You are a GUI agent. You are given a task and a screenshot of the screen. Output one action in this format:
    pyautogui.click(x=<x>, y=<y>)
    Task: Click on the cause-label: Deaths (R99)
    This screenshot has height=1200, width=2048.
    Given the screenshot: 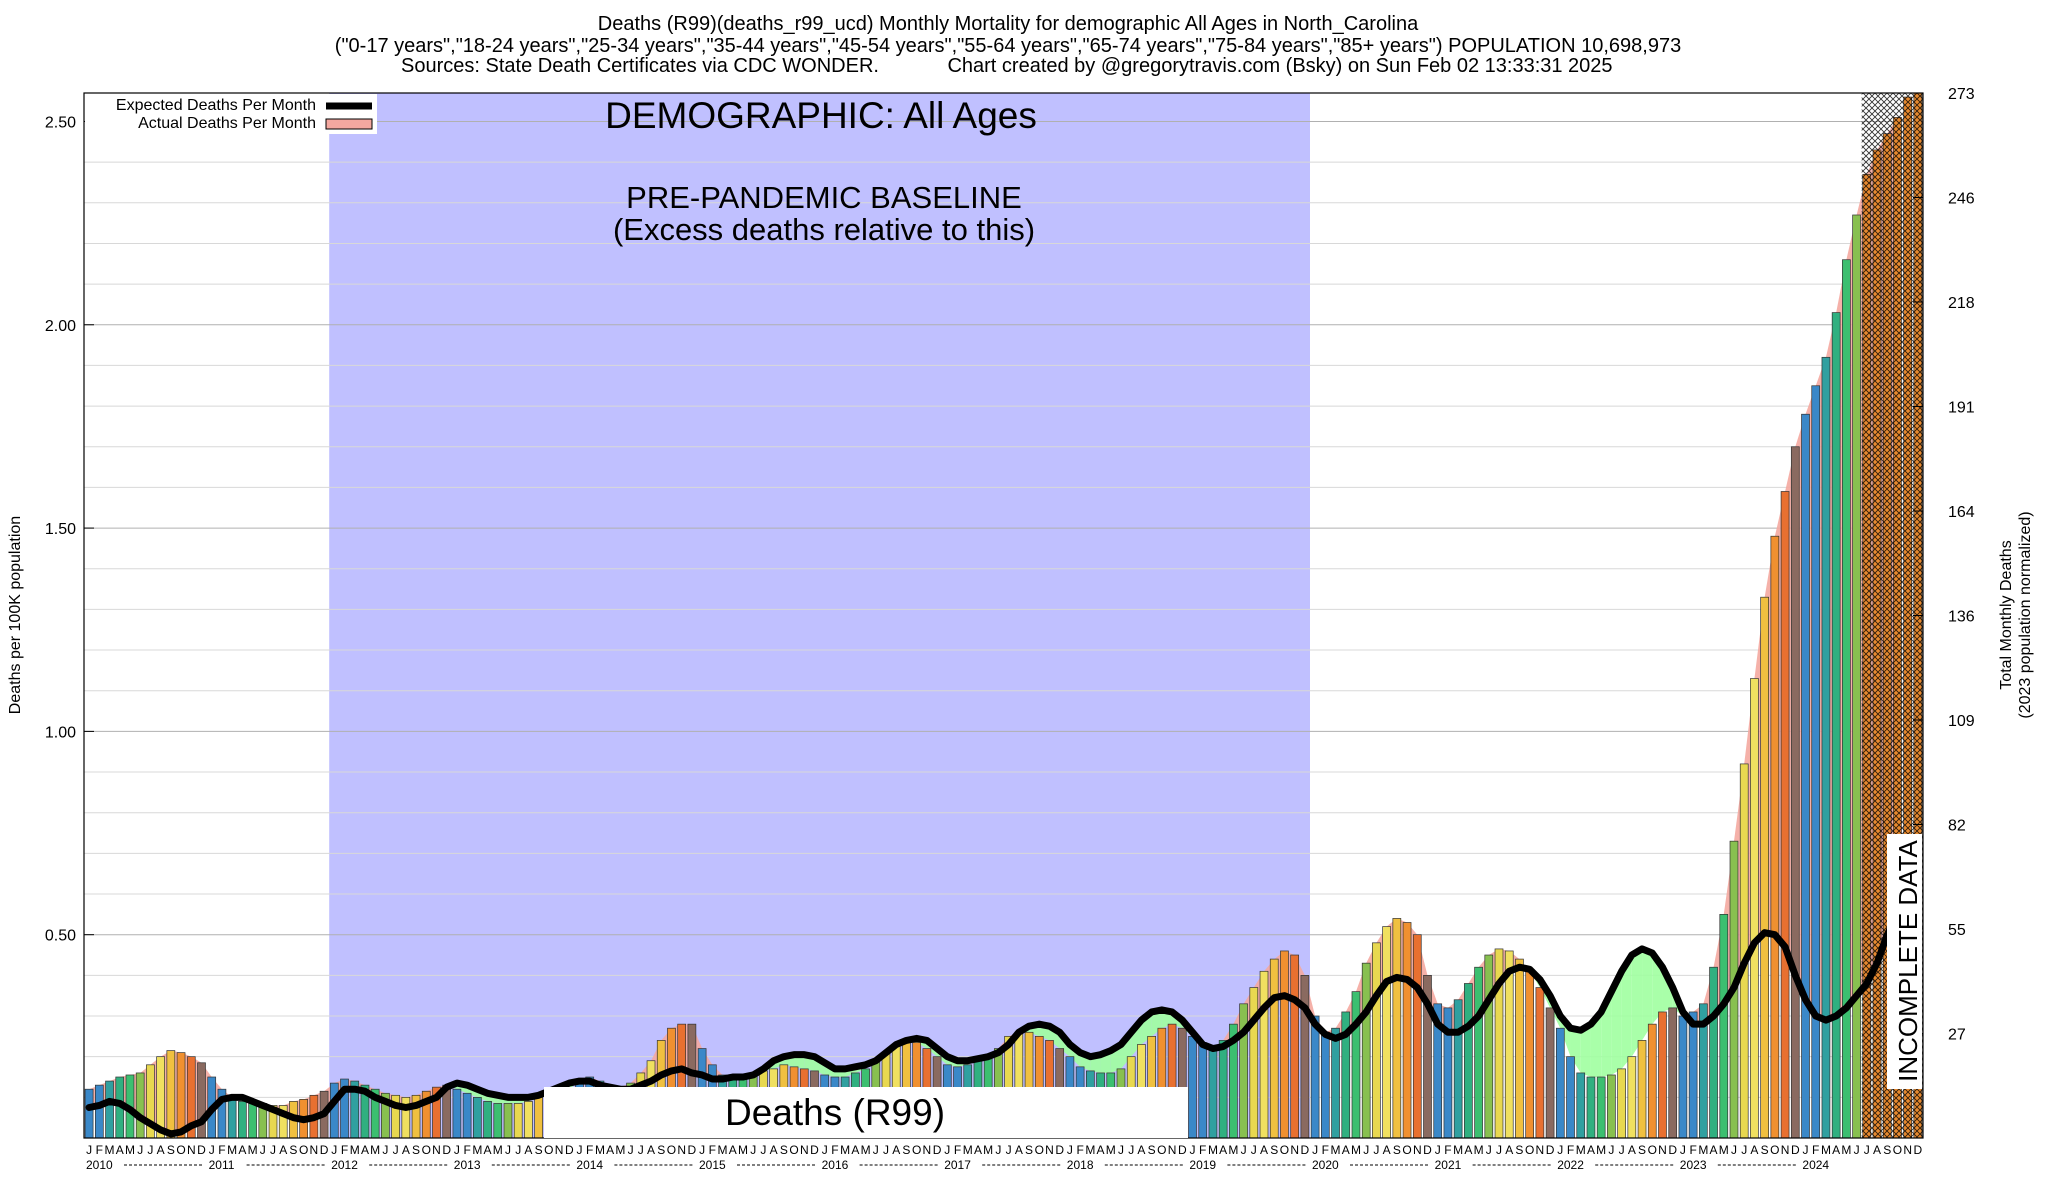 What is the action you would take?
    pyautogui.click(x=835, y=1112)
    